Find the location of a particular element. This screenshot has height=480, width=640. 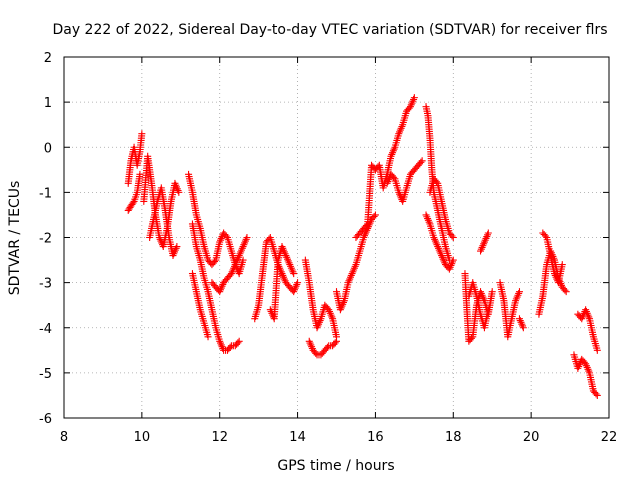

y-tick-label: 2 is located at coordinates (48, 58).